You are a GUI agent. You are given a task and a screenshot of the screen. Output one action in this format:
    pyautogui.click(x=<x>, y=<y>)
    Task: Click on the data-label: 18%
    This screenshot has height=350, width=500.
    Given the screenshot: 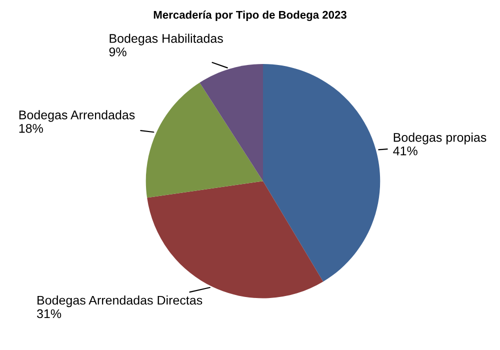 What is the action you would take?
    pyautogui.click(x=31, y=128)
    